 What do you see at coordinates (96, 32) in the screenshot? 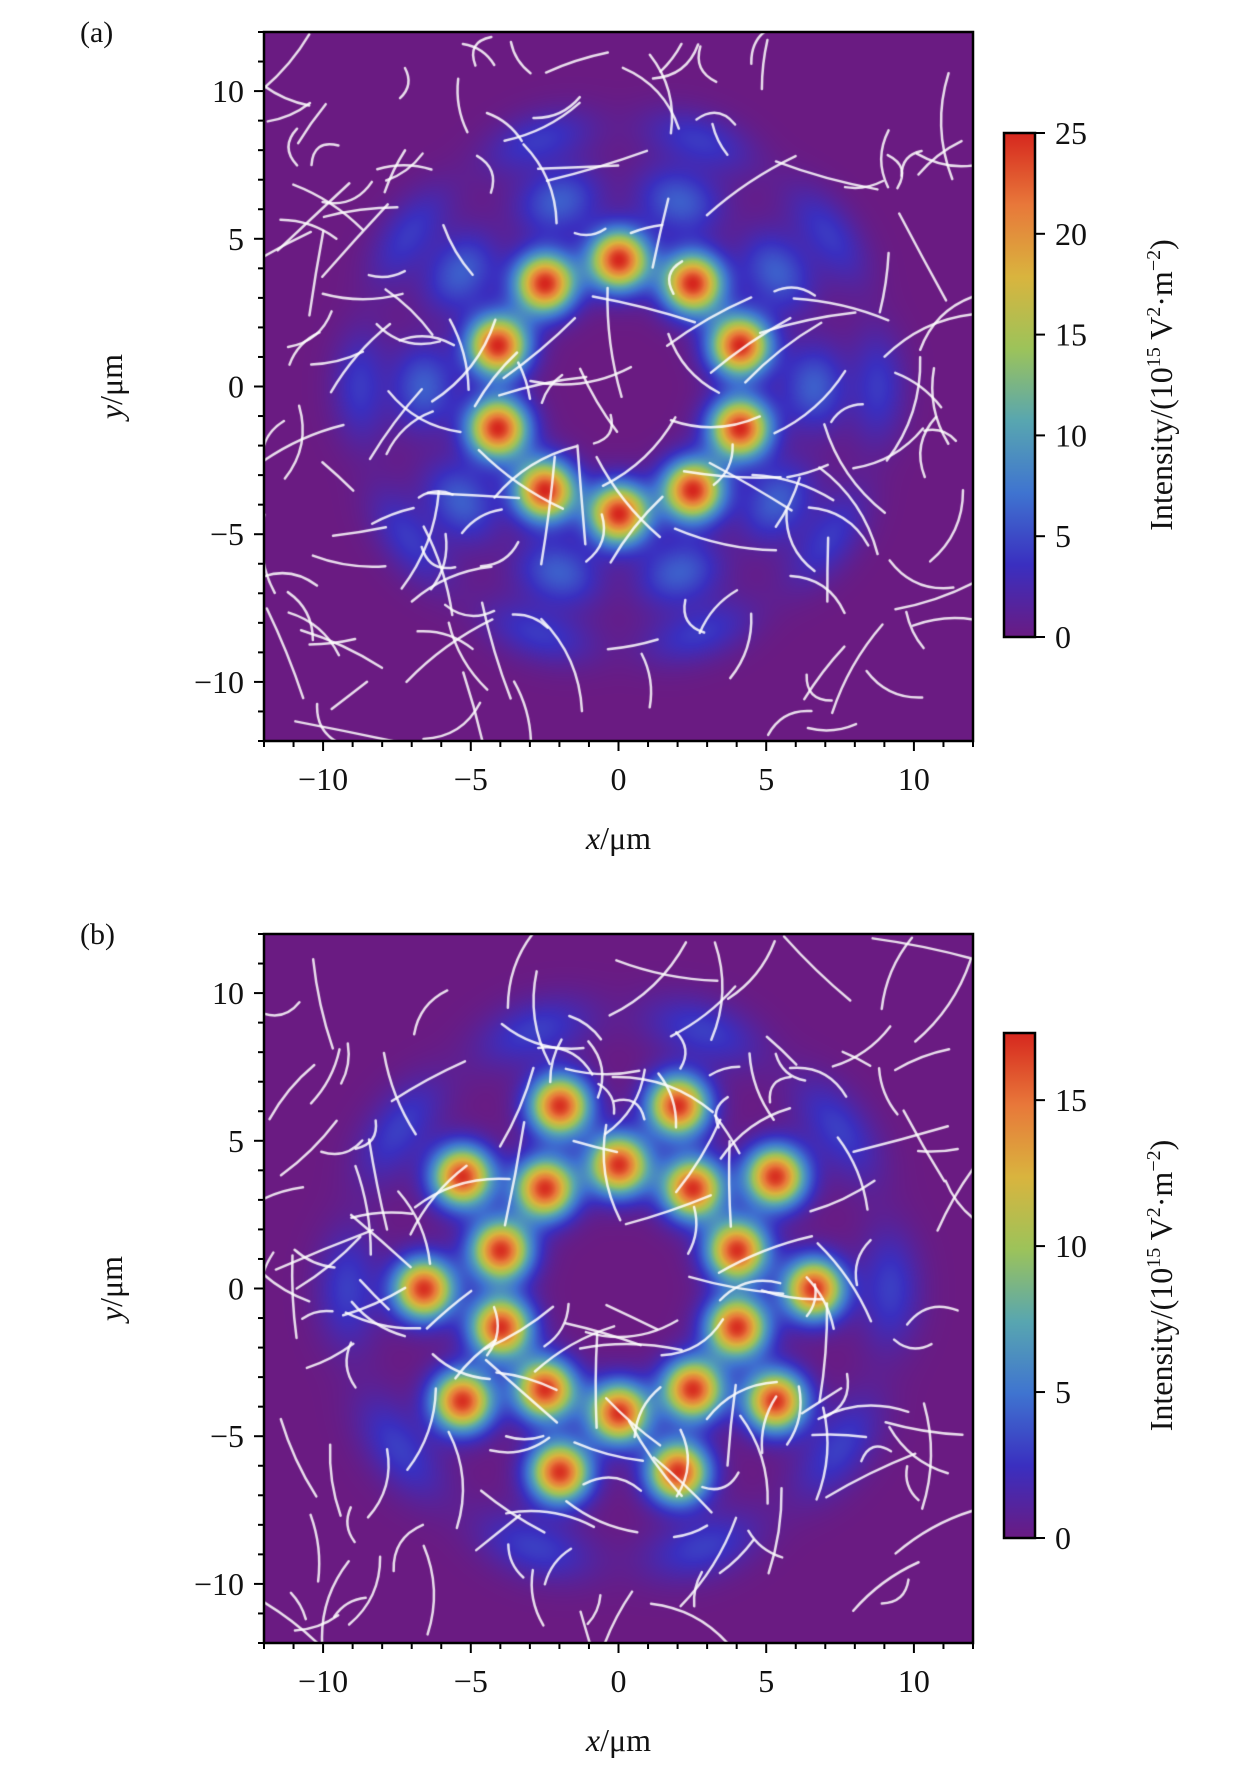
I see `panel-label: (a)` at bounding box center [96, 32].